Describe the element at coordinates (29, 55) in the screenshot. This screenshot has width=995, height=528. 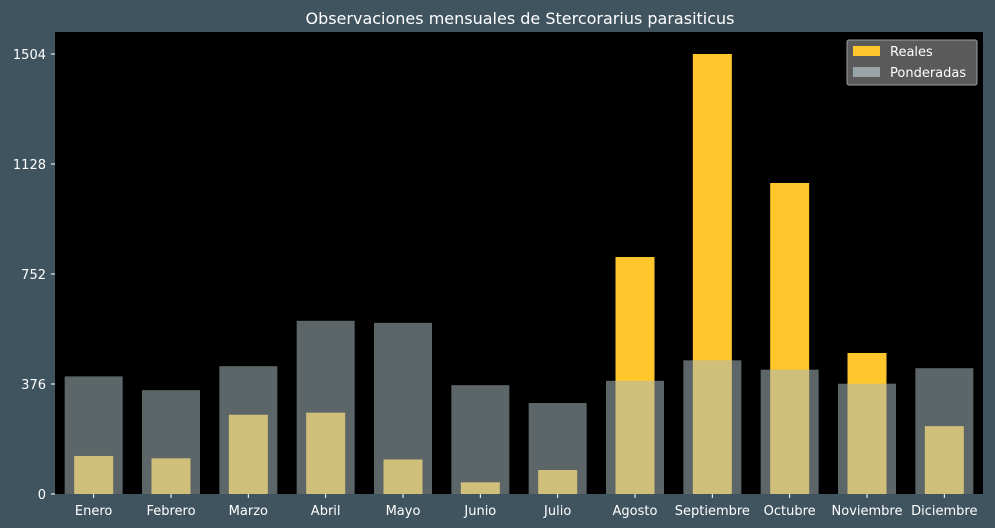
I see `y-tick-label: 1504` at that location.